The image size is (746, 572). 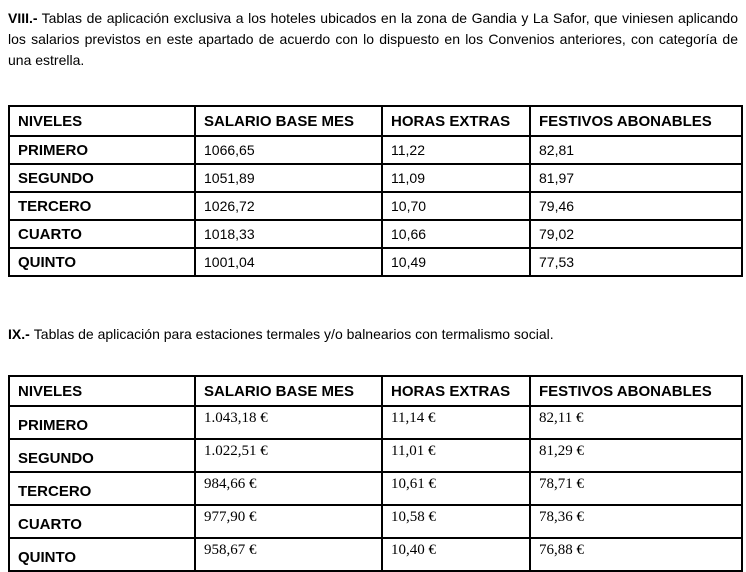 What do you see at coordinates (456, 422) in the screenshot?
I see `value-cell: 11,14 €` at bounding box center [456, 422].